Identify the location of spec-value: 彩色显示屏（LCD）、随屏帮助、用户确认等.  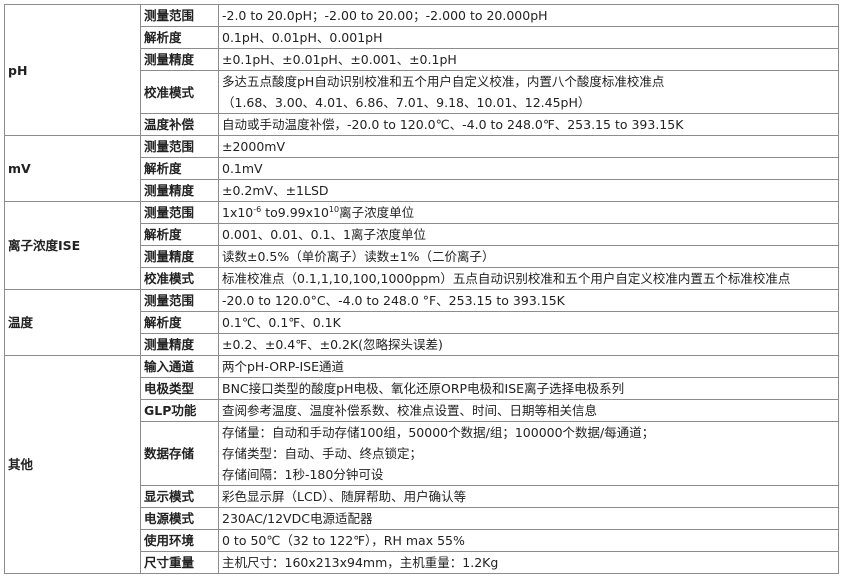
(528, 496).